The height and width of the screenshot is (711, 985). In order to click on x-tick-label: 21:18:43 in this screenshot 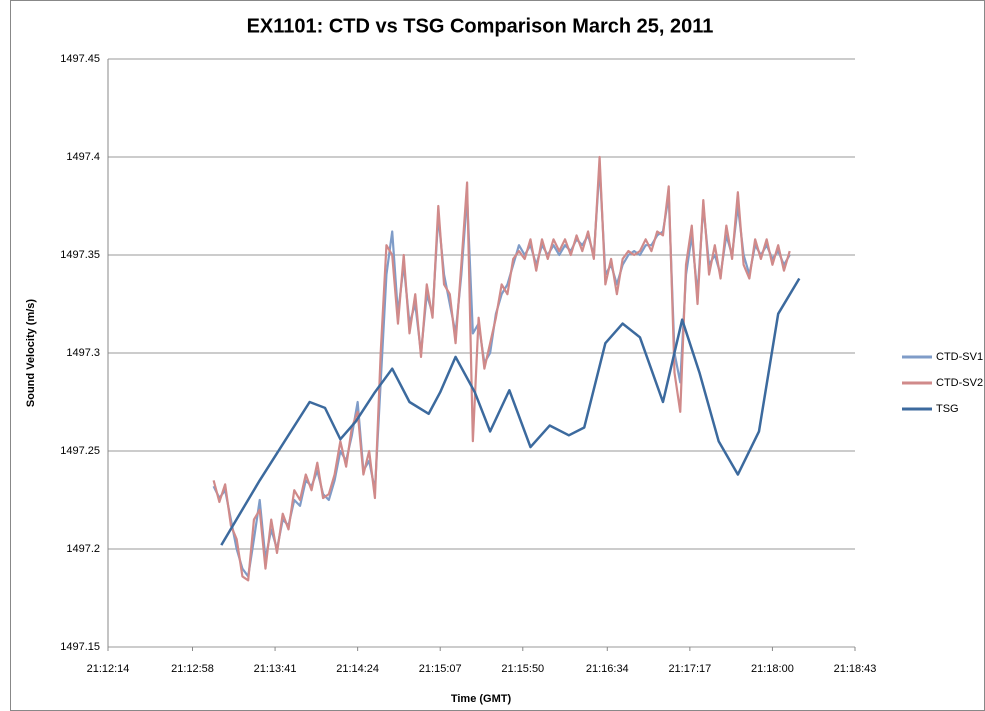, I will do `click(855, 669)`.